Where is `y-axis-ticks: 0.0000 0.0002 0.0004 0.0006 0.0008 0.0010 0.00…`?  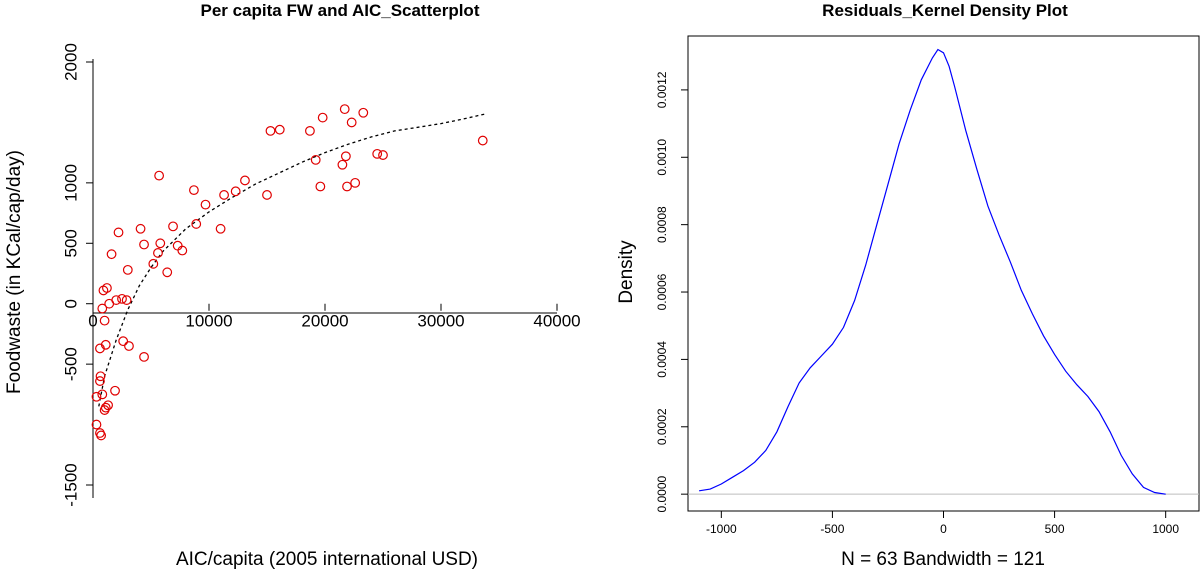
y-axis-ticks: 0.0000 0.0002 0.0004 0.0006 0.0008 0.0010 0.00… is located at coordinates (671, 292).